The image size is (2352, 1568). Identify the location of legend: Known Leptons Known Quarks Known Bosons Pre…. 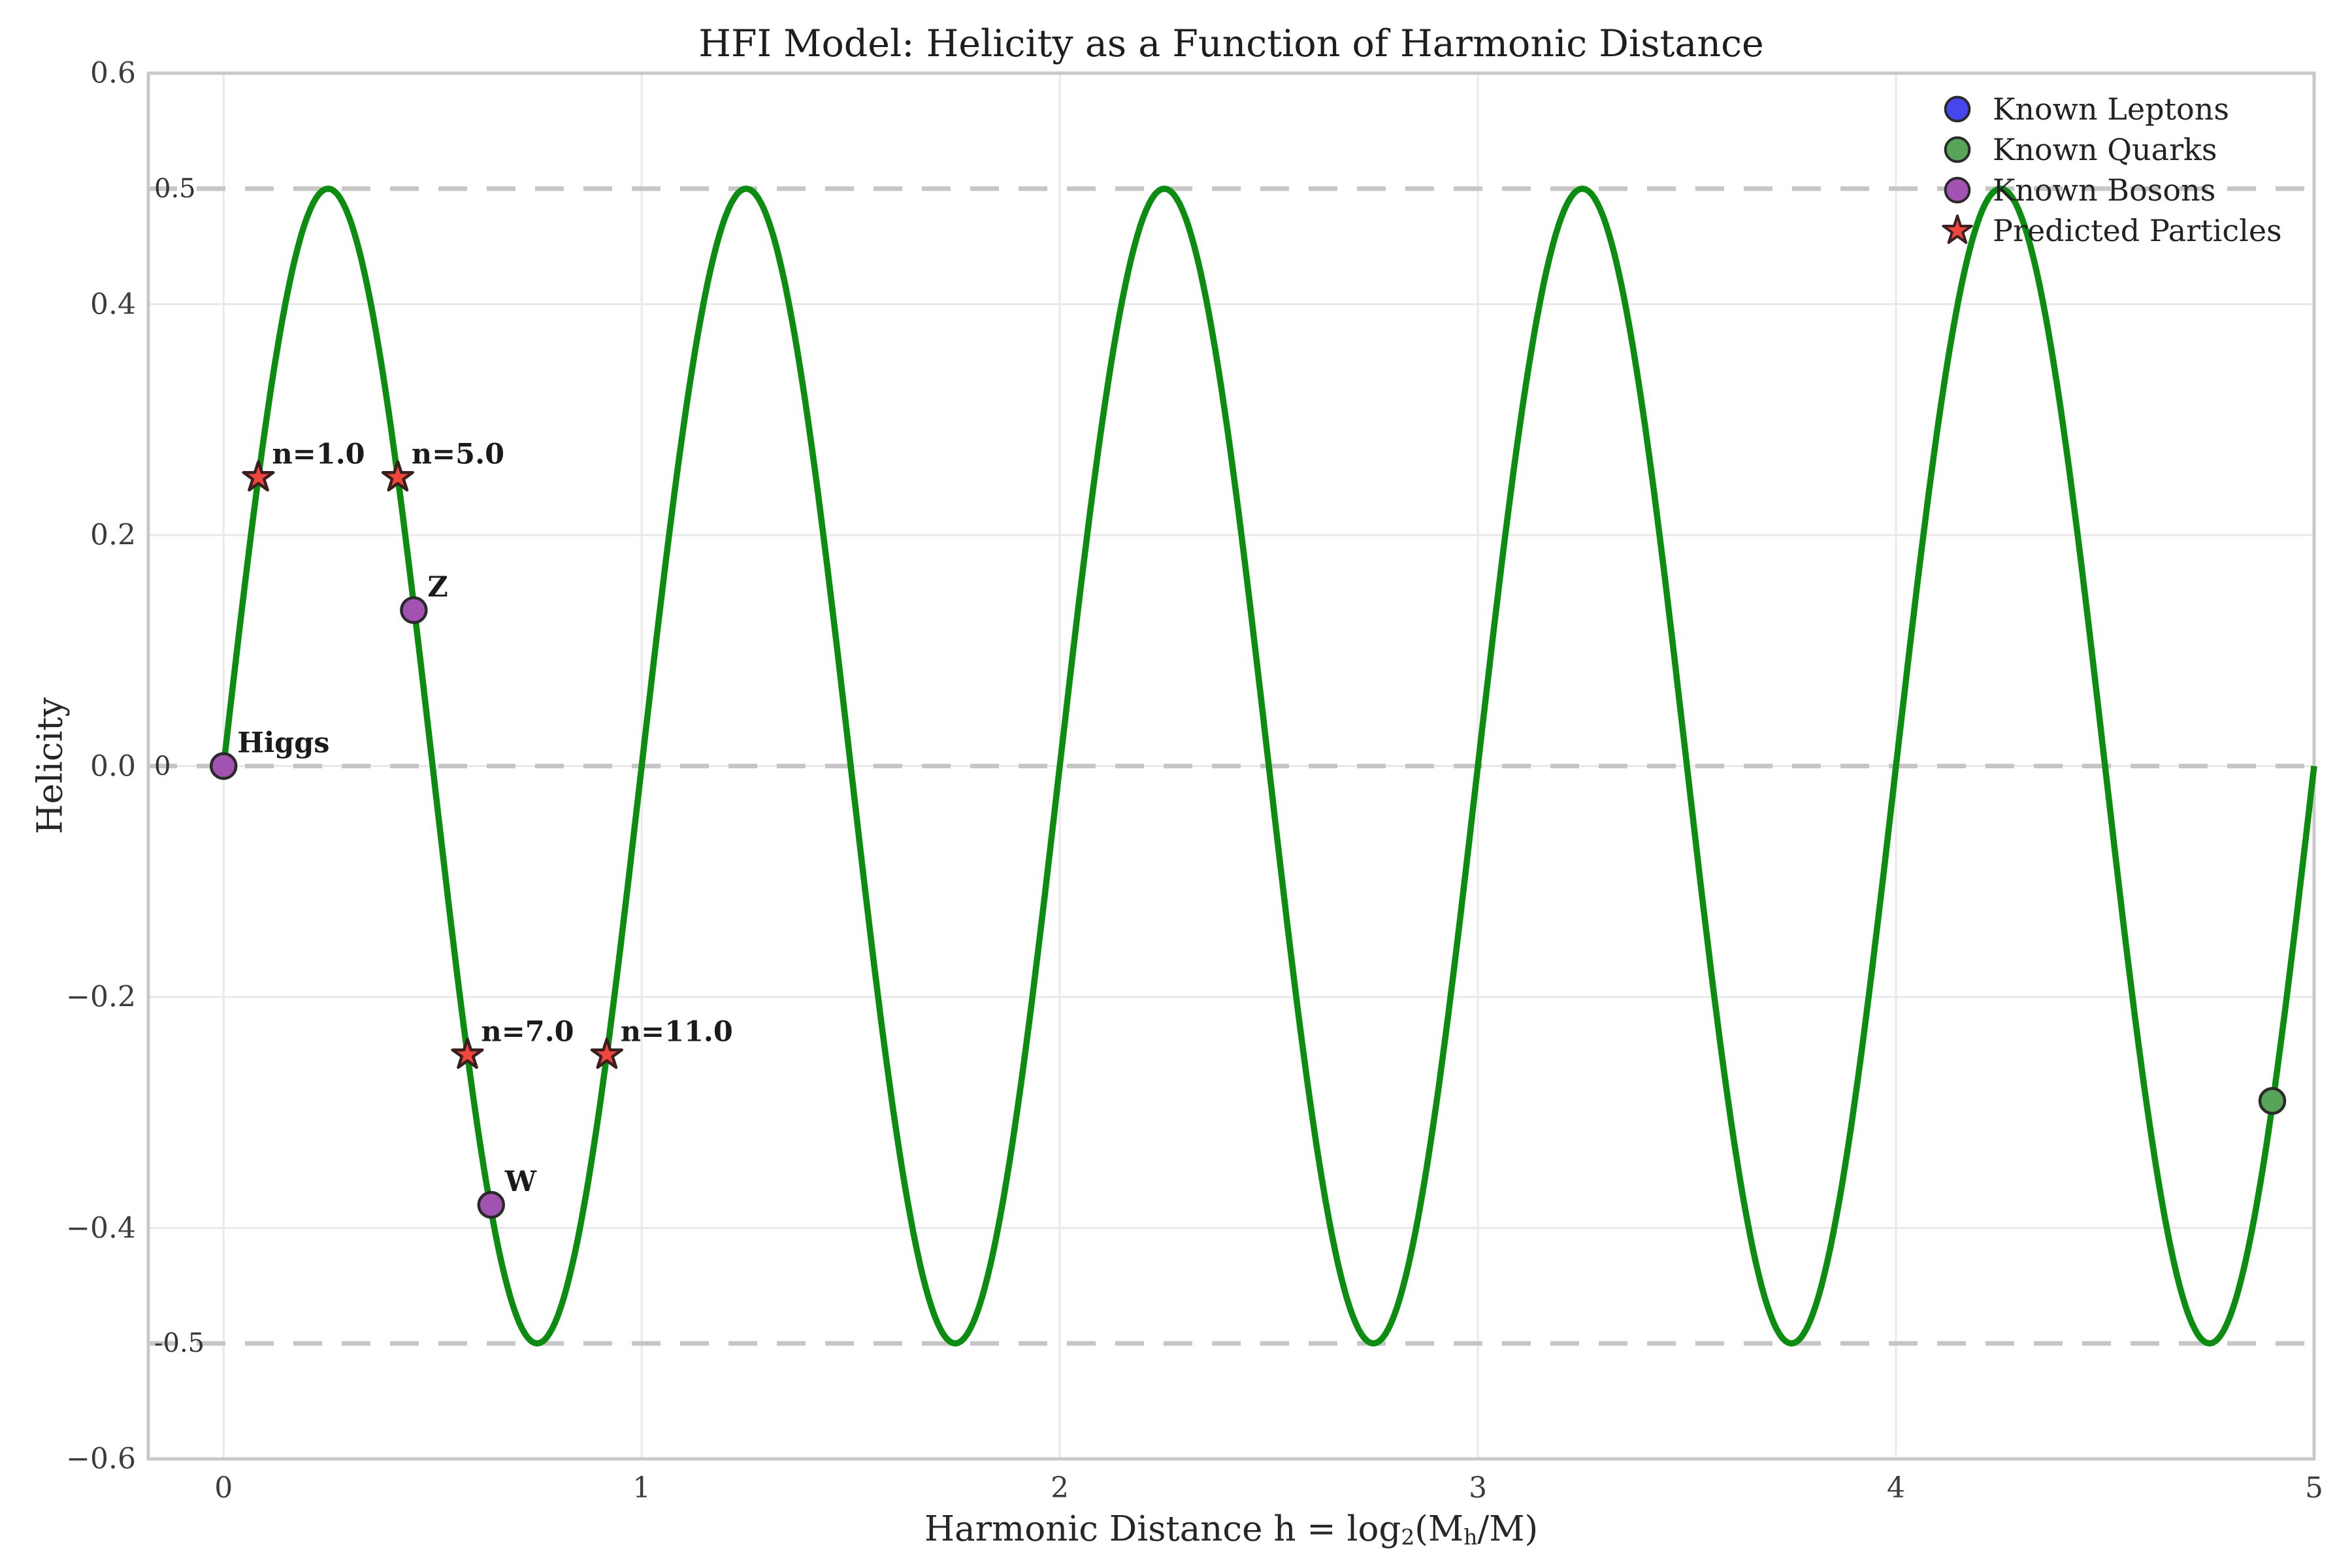
(2110, 170).